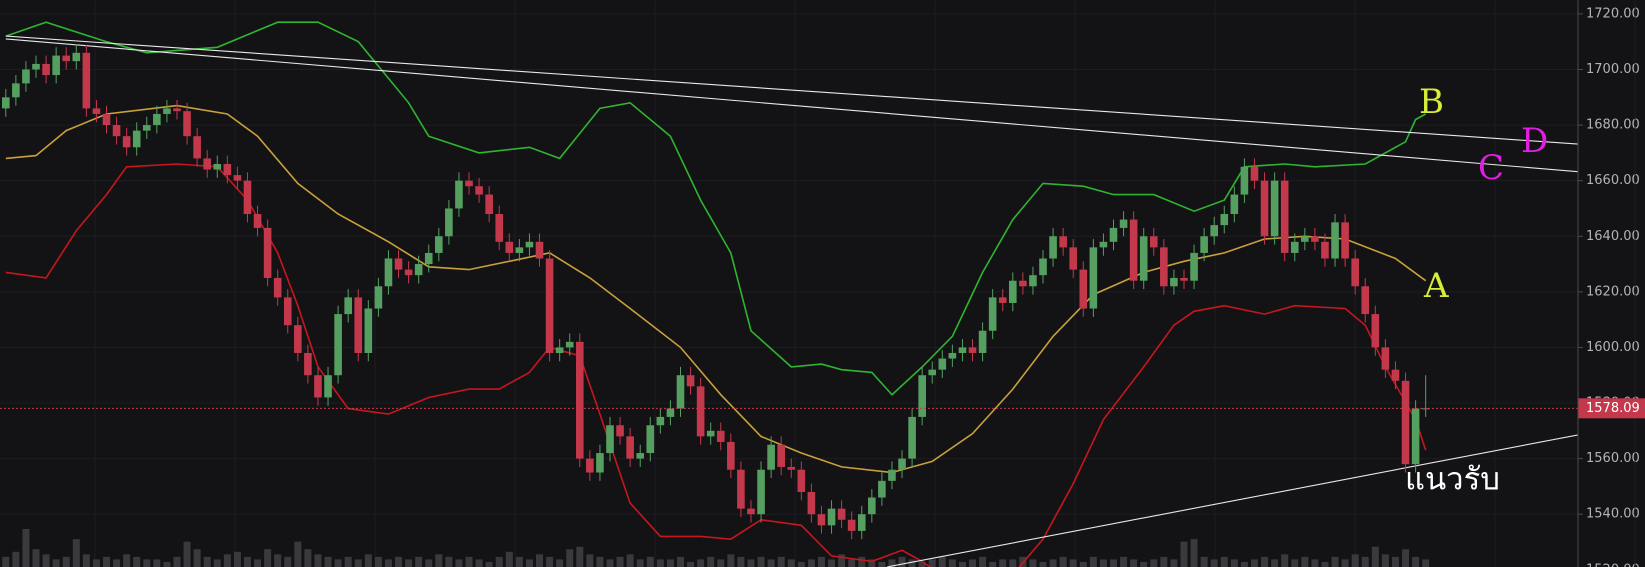 The width and height of the screenshot is (1645, 567). Describe the element at coordinates (1613, 291) in the screenshot. I see `y-tick-label: 1620.00` at that location.